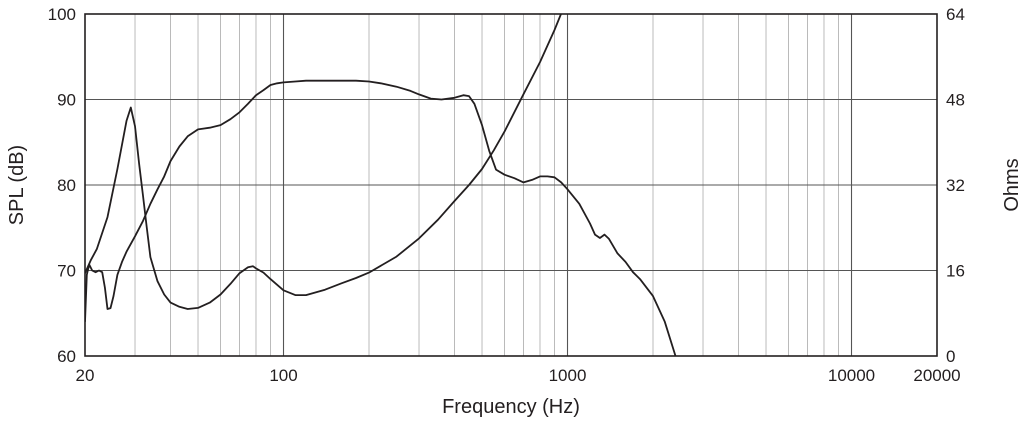 This screenshot has height=430, width=1031. Describe the element at coordinates (568, 375) in the screenshot. I see `x-tick-label: 1000` at that location.